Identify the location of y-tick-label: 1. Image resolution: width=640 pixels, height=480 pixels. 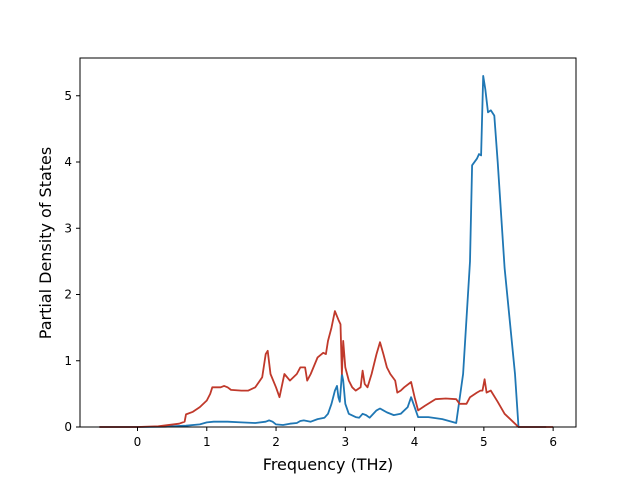
(68, 361).